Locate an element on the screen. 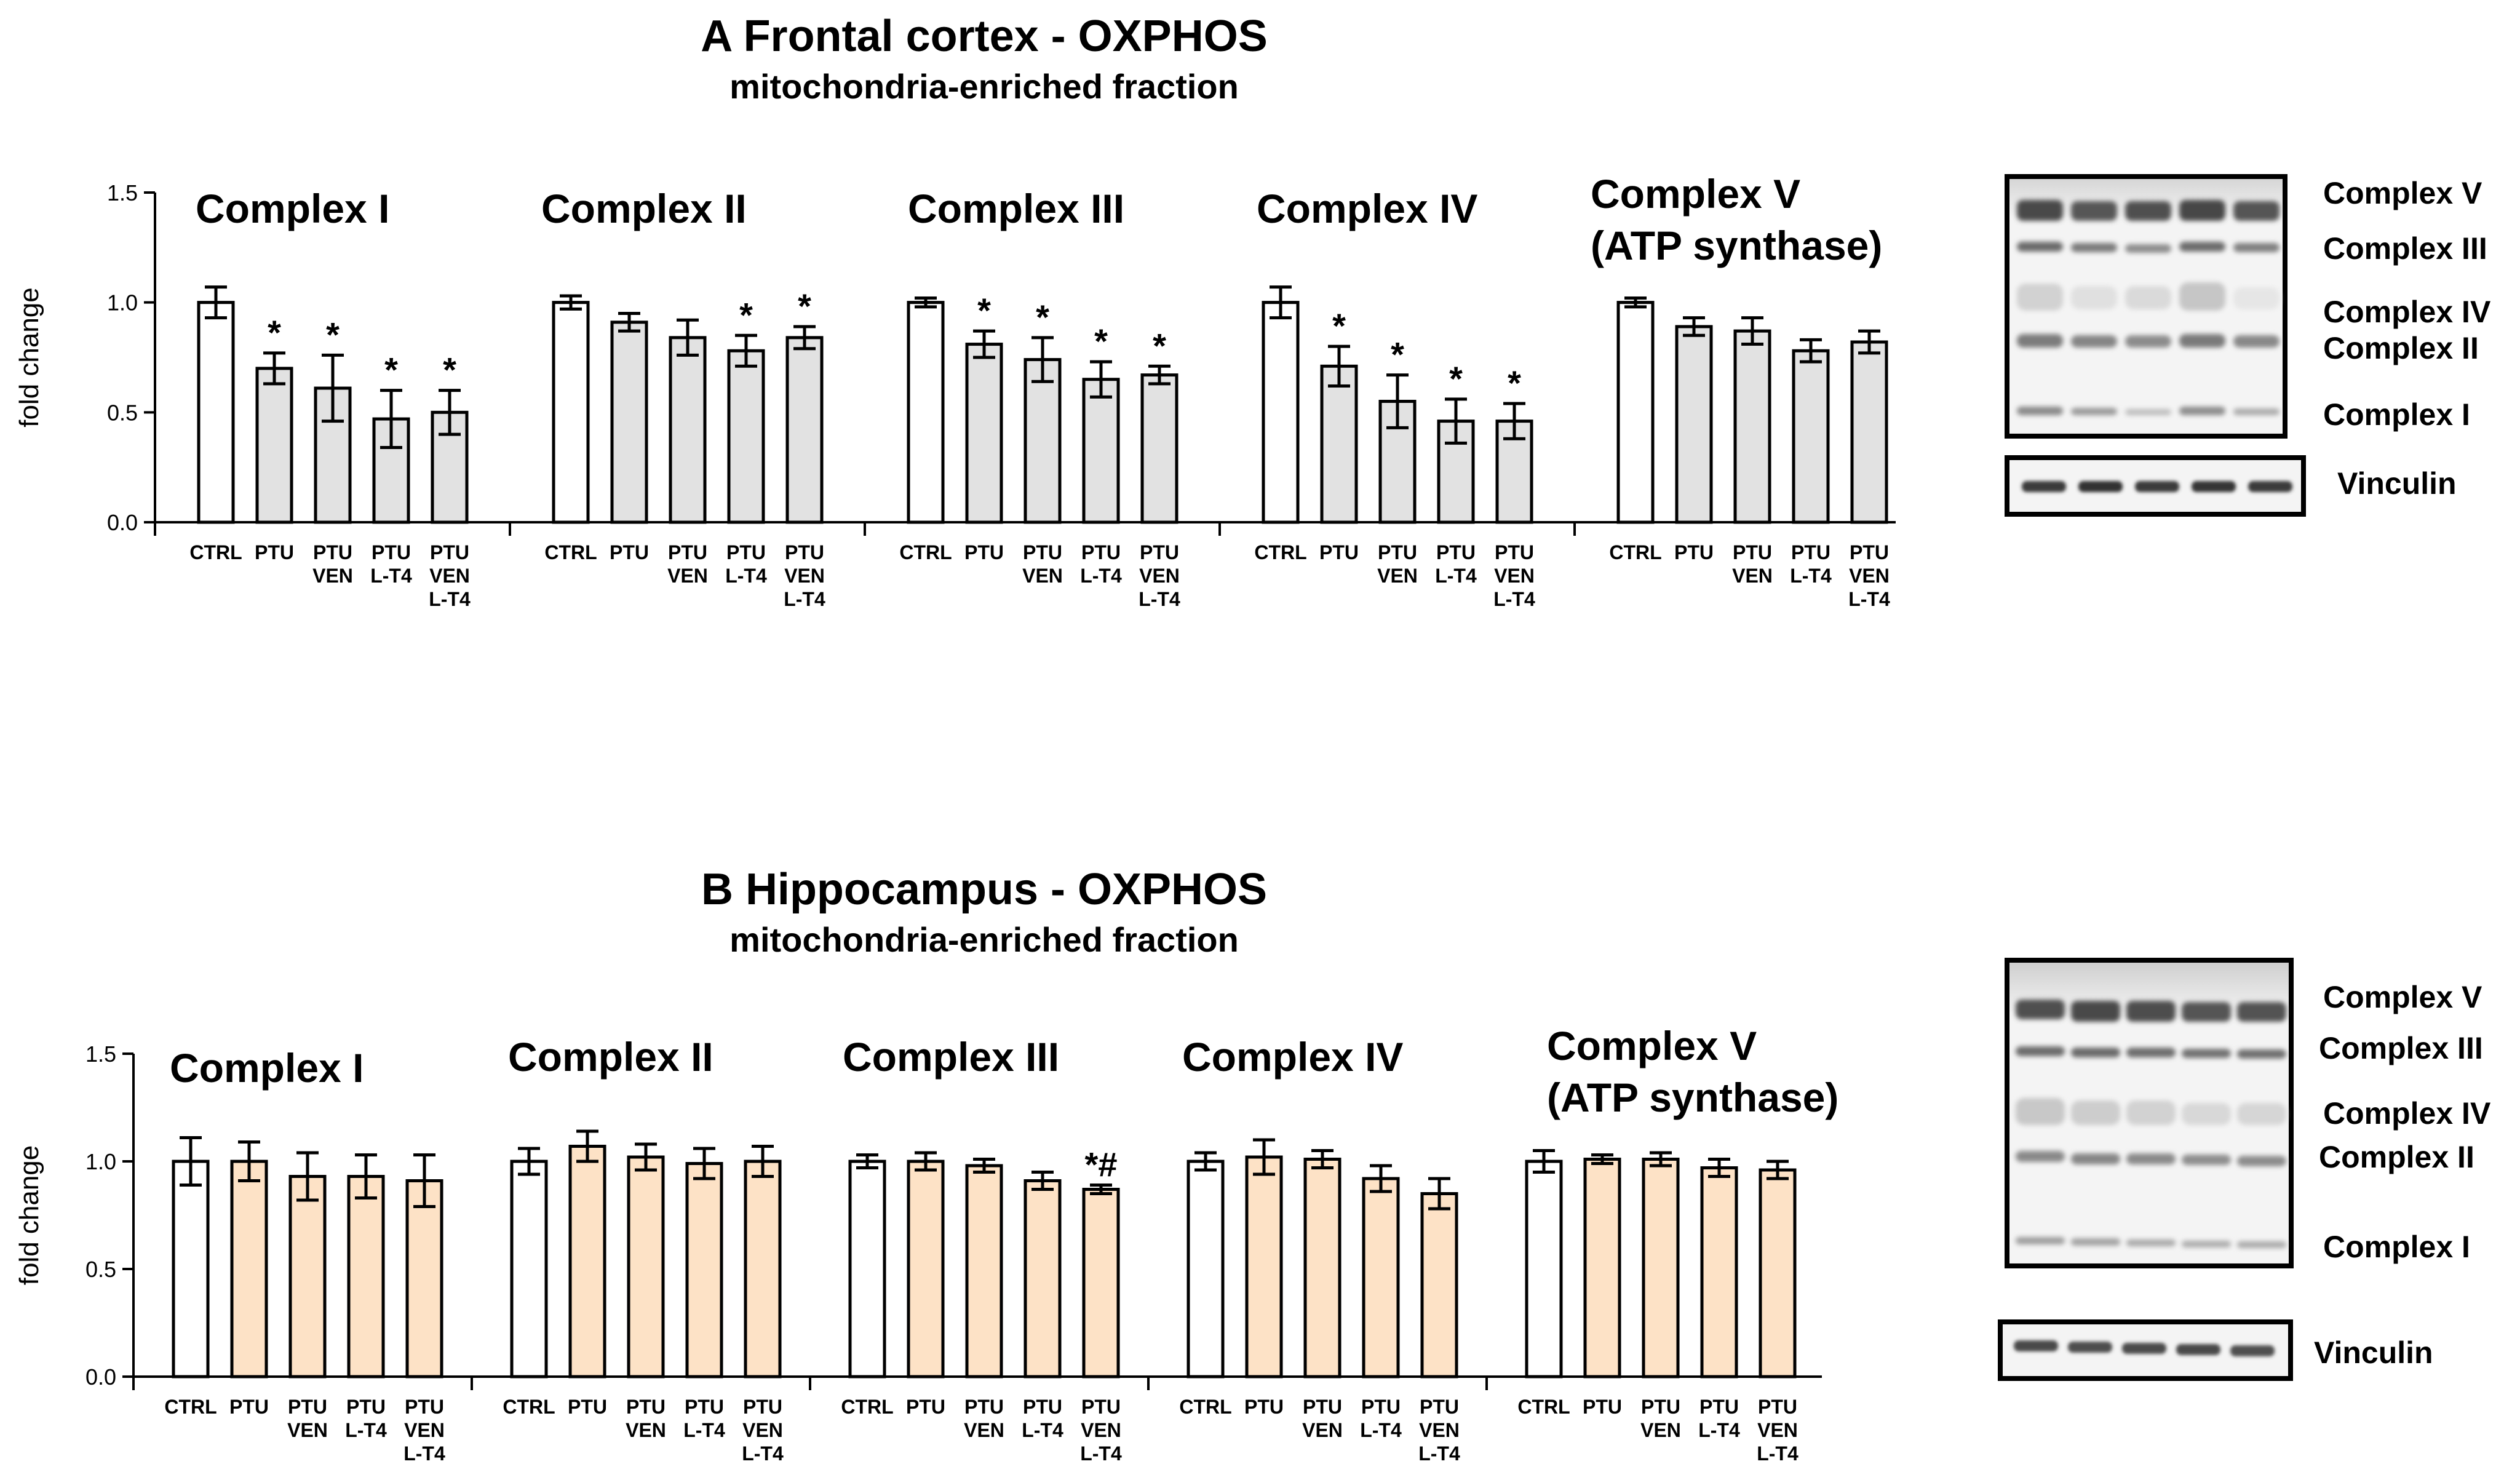 The height and width of the screenshot is (1480, 2520). a-significance-complex-iii-2: * is located at coordinates (1042, 317).